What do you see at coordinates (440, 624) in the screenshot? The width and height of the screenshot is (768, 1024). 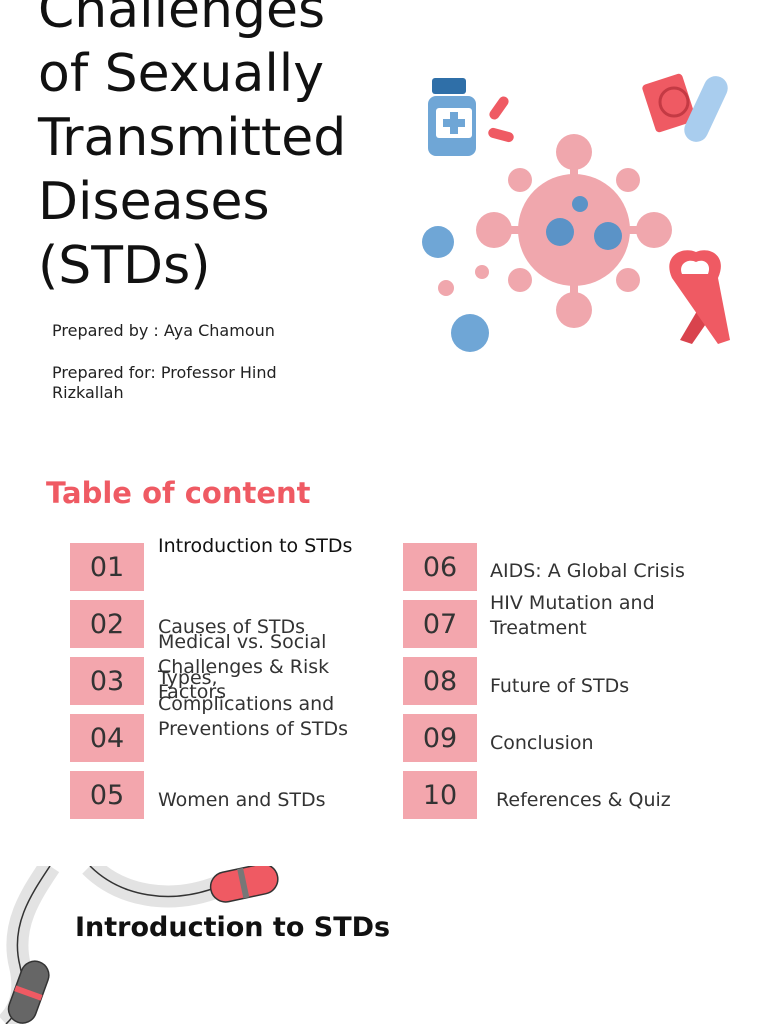 I see `toc-number: 07` at bounding box center [440, 624].